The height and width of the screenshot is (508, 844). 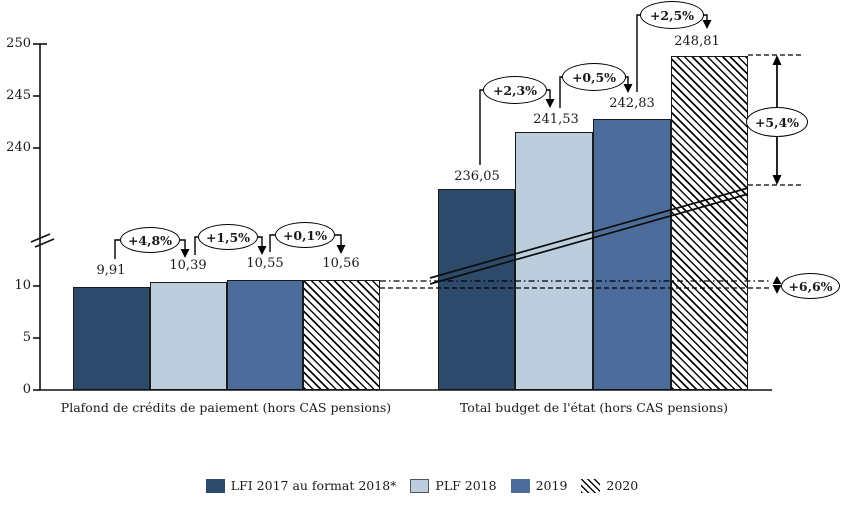 I want to click on growth-oval-g2-2: +0,5%, so click(x=594, y=77).